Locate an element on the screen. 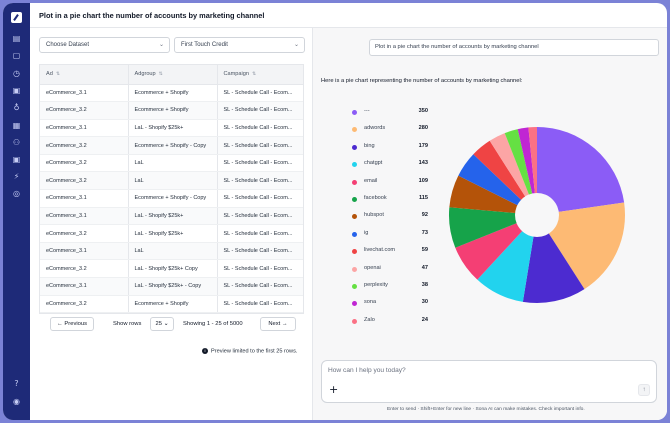 The height and width of the screenshot is (423, 670). pie-slice-sona is located at coordinates (527, 171).